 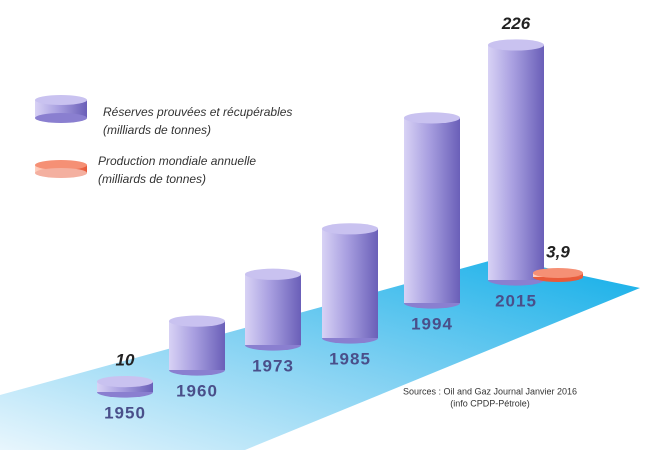 What do you see at coordinates (516, 23) in the screenshot?
I see `value-label: 226` at bounding box center [516, 23].